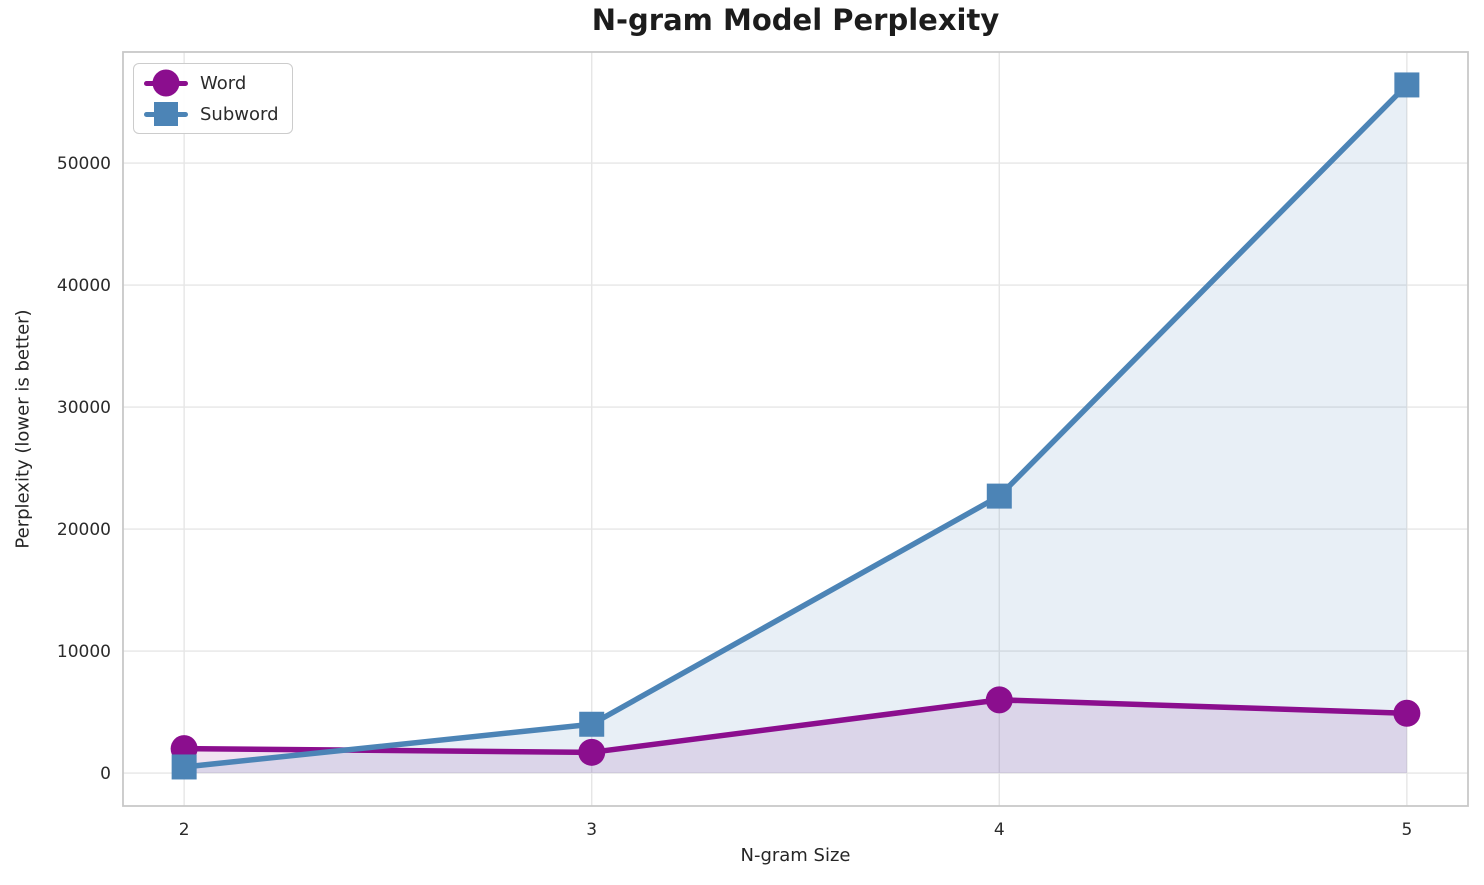  Describe the element at coordinates (84, 286) in the screenshot. I see `y-tick-label: 40000` at that location.